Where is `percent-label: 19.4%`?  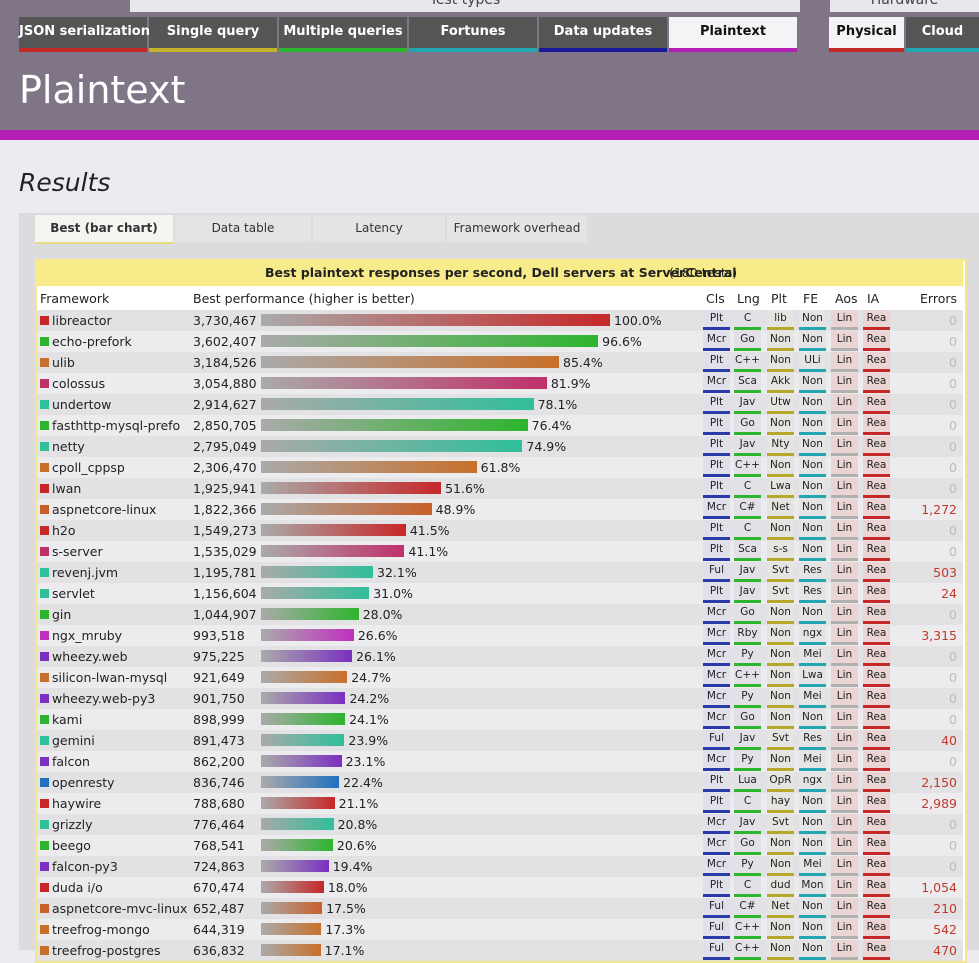 percent-label: 19.4% is located at coordinates (352, 866).